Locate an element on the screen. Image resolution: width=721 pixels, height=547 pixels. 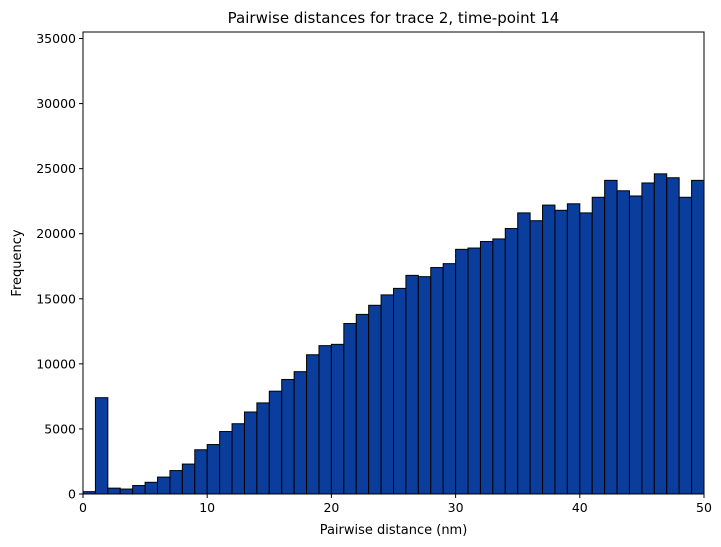
y-tick-label: 35000 is located at coordinates (56, 38).